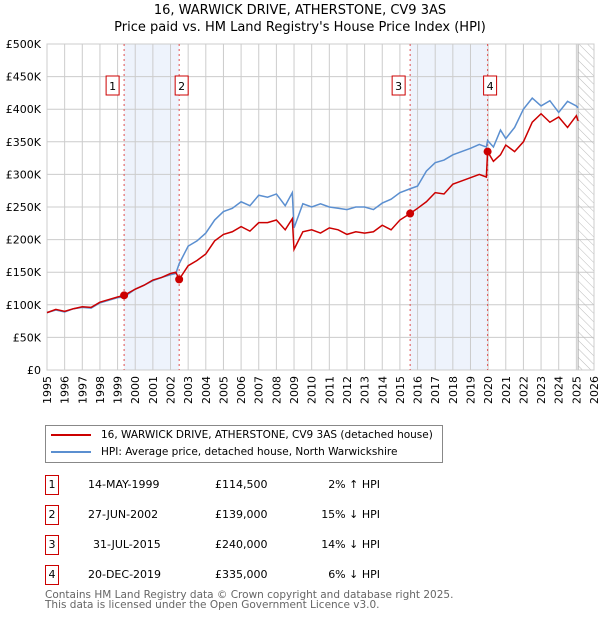 Image resolution: width=600 pixels, height=620 pixels. Describe the element at coordinates (329, 390) in the screenshot. I see `x-tick-label: 2011` at that location.